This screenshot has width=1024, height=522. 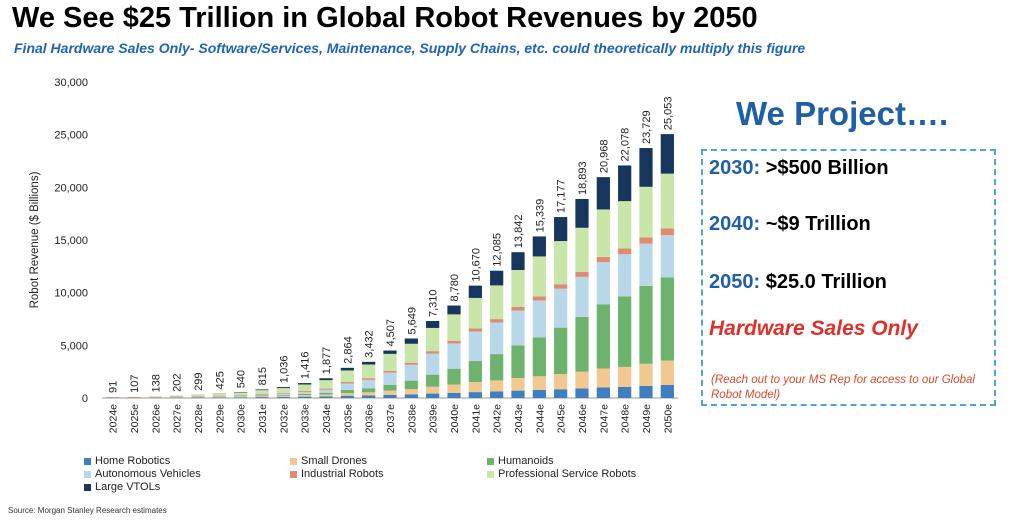 I want to click on legend-item-large-vtols: Large VTOLs, so click(x=122, y=487).